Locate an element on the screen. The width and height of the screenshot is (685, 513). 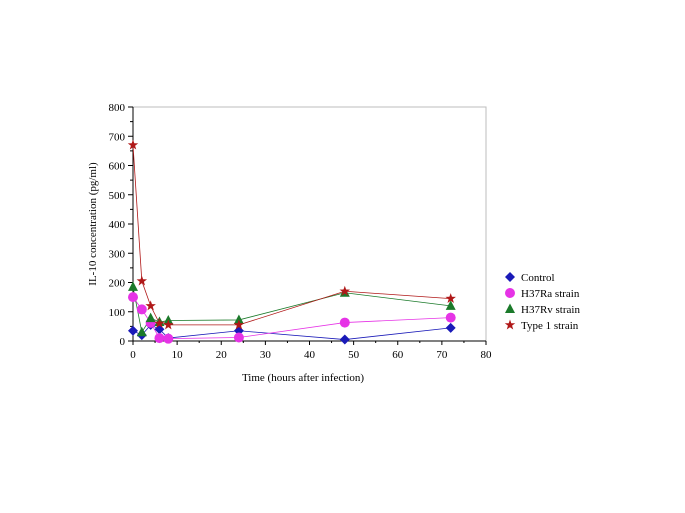
y-tick-label: 200 is located at coordinates (117, 284).